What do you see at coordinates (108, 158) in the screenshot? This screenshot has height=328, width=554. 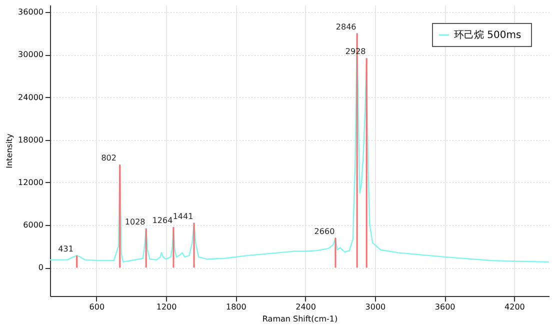 I see `annotation: 802` at bounding box center [108, 158].